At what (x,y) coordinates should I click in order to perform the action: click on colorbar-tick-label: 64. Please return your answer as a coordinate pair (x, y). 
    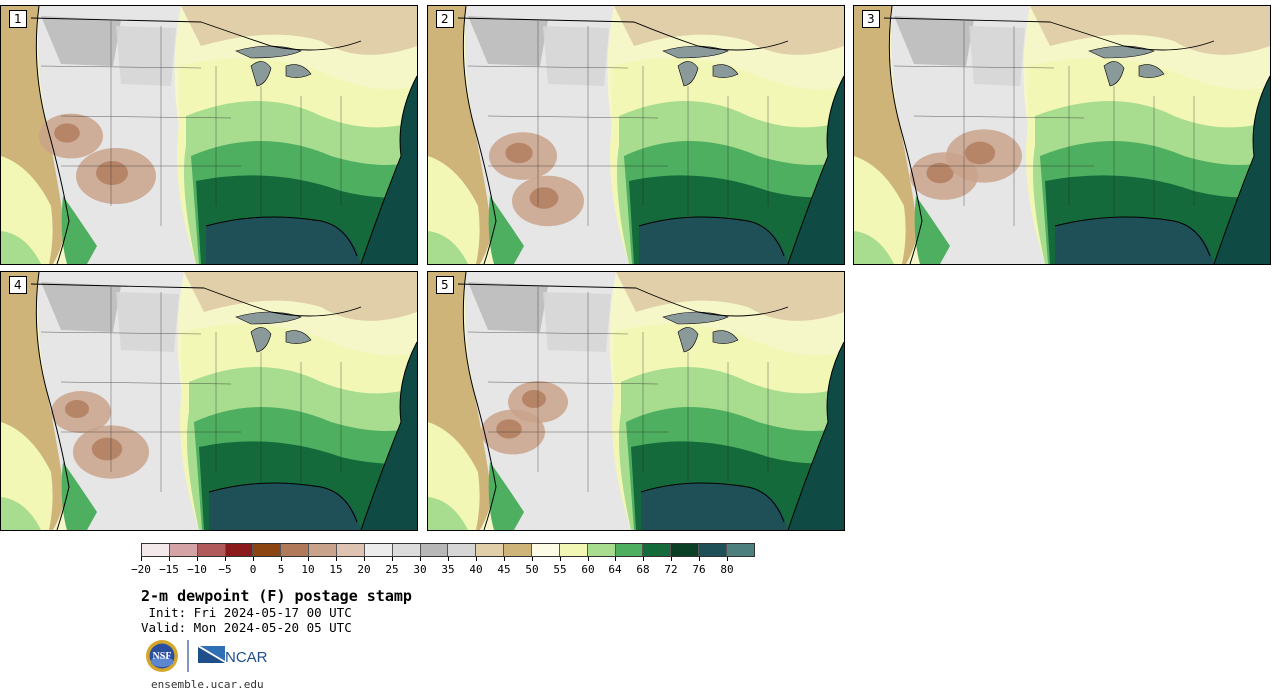
    Looking at the image, I should click on (615, 569).